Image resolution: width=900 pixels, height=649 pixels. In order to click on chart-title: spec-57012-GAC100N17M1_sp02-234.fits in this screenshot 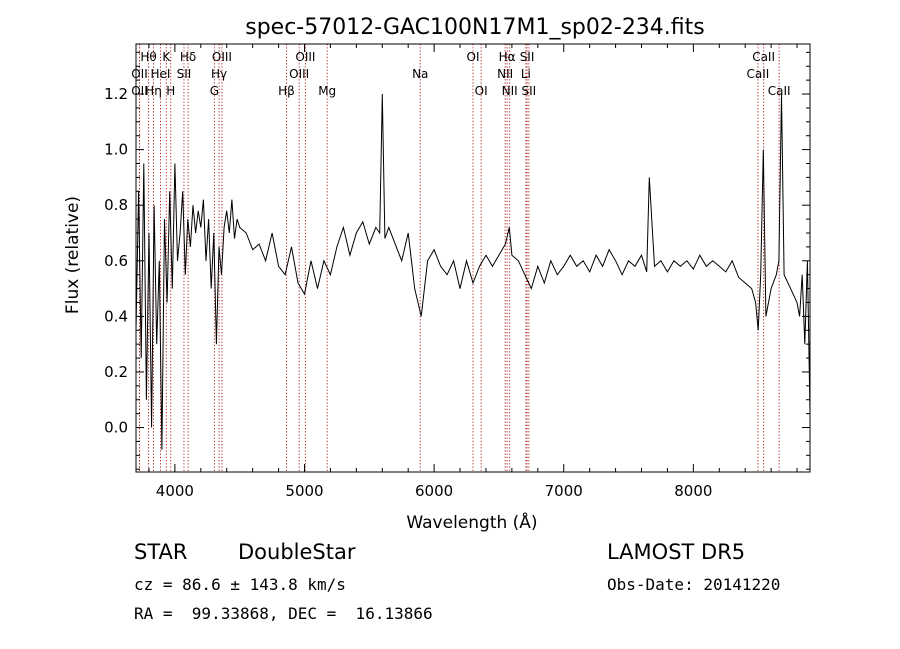, I will do `click(475, 27)`.